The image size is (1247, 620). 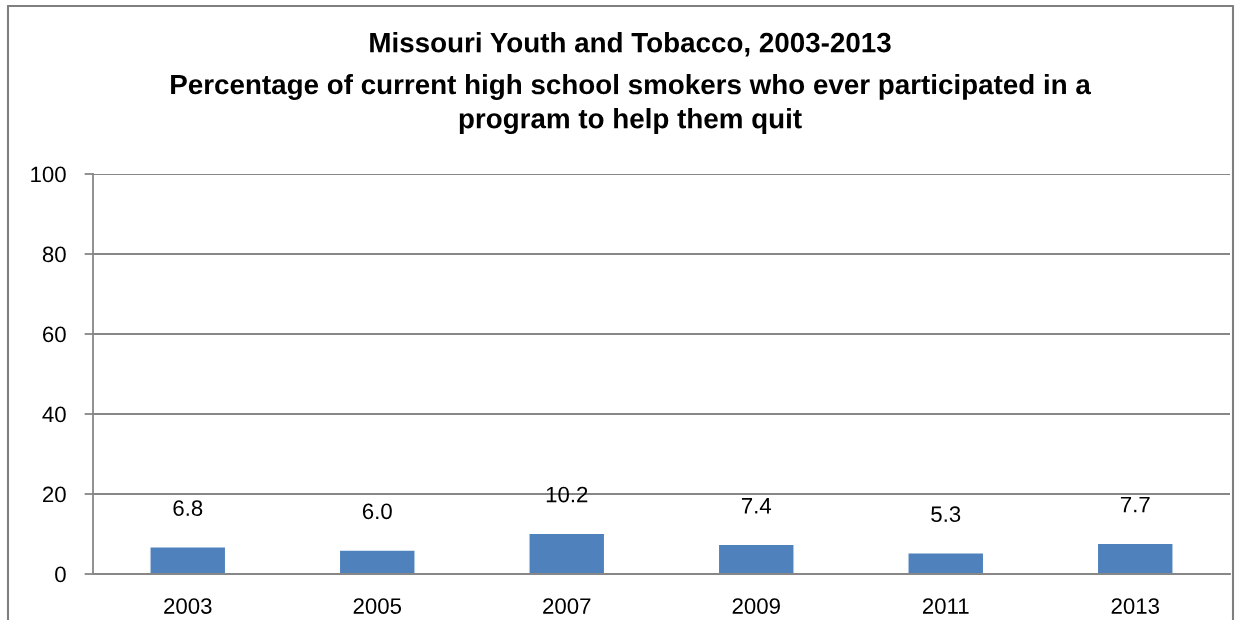 What do you see at coordinates (1135, 606) in the screenshot?
I see `x-tick-label: 2013` at bounding box center [1135, 606].